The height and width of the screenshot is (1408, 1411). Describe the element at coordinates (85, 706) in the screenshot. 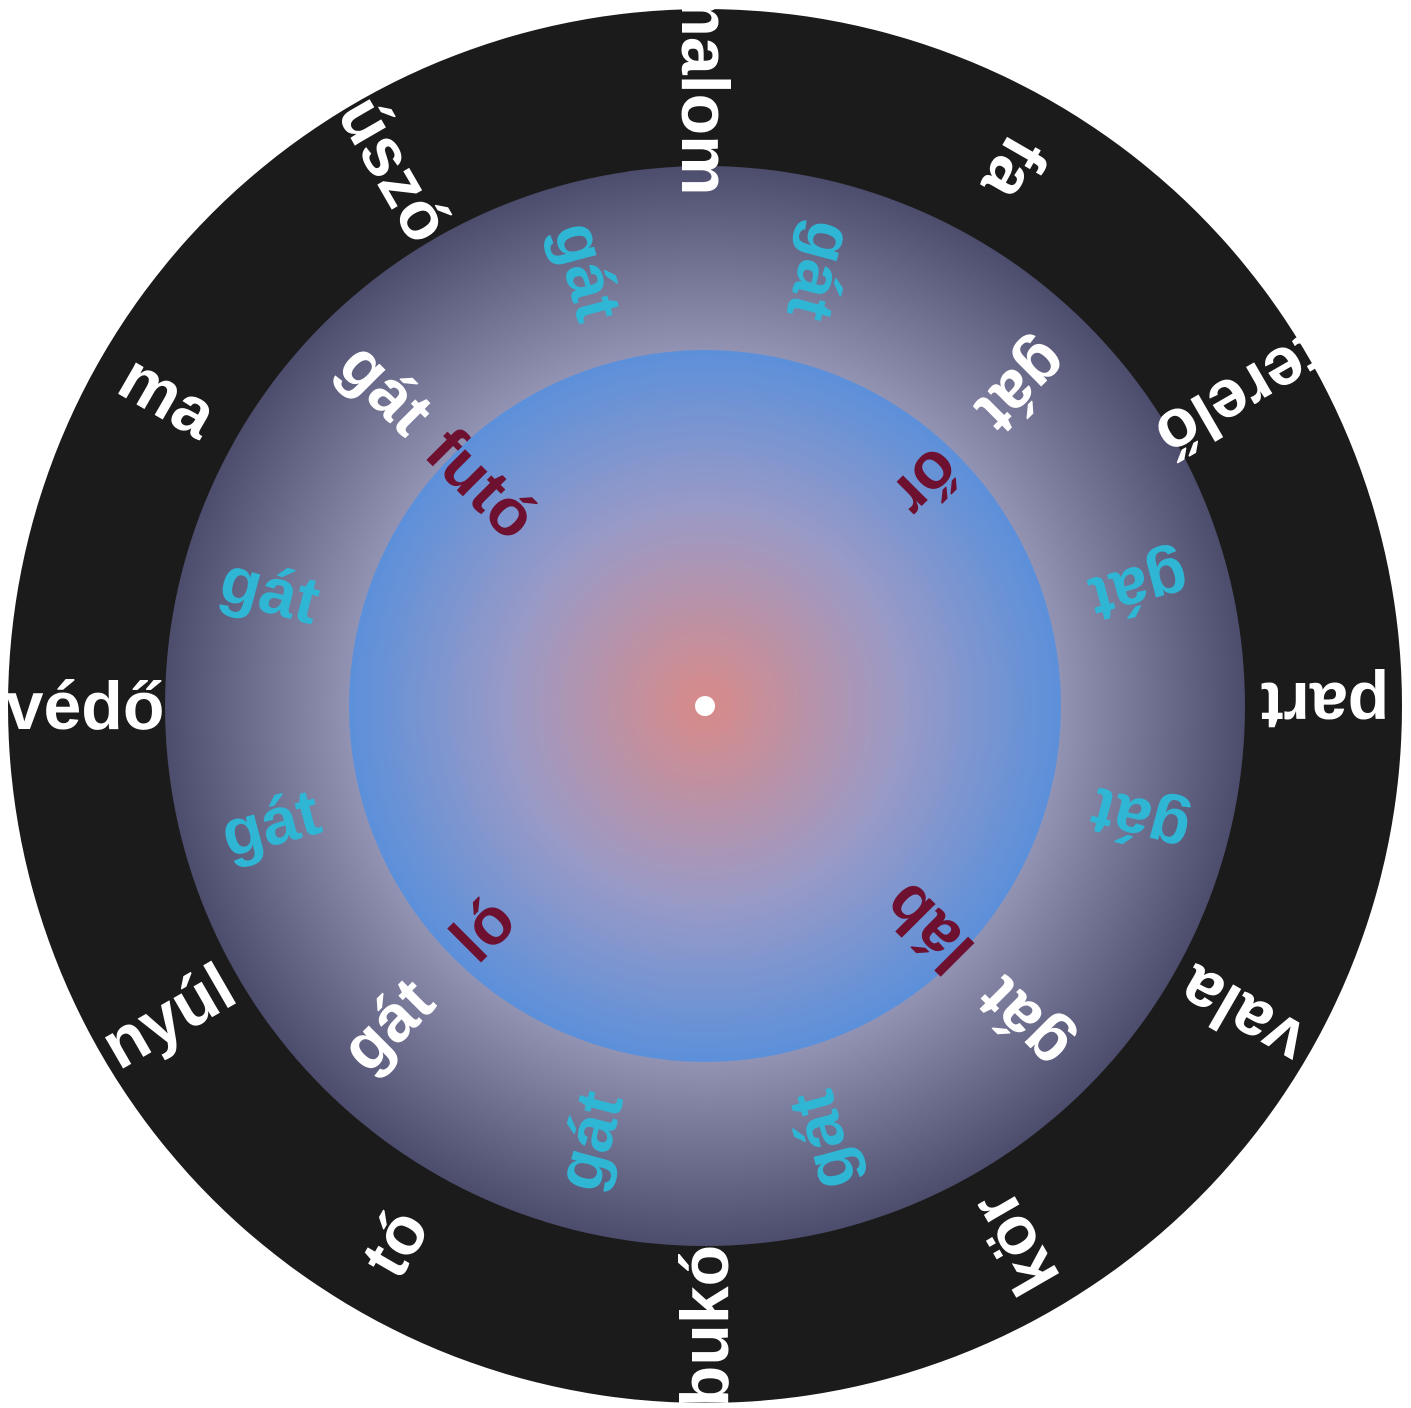

I see `outer-word-9: védő` at that location.